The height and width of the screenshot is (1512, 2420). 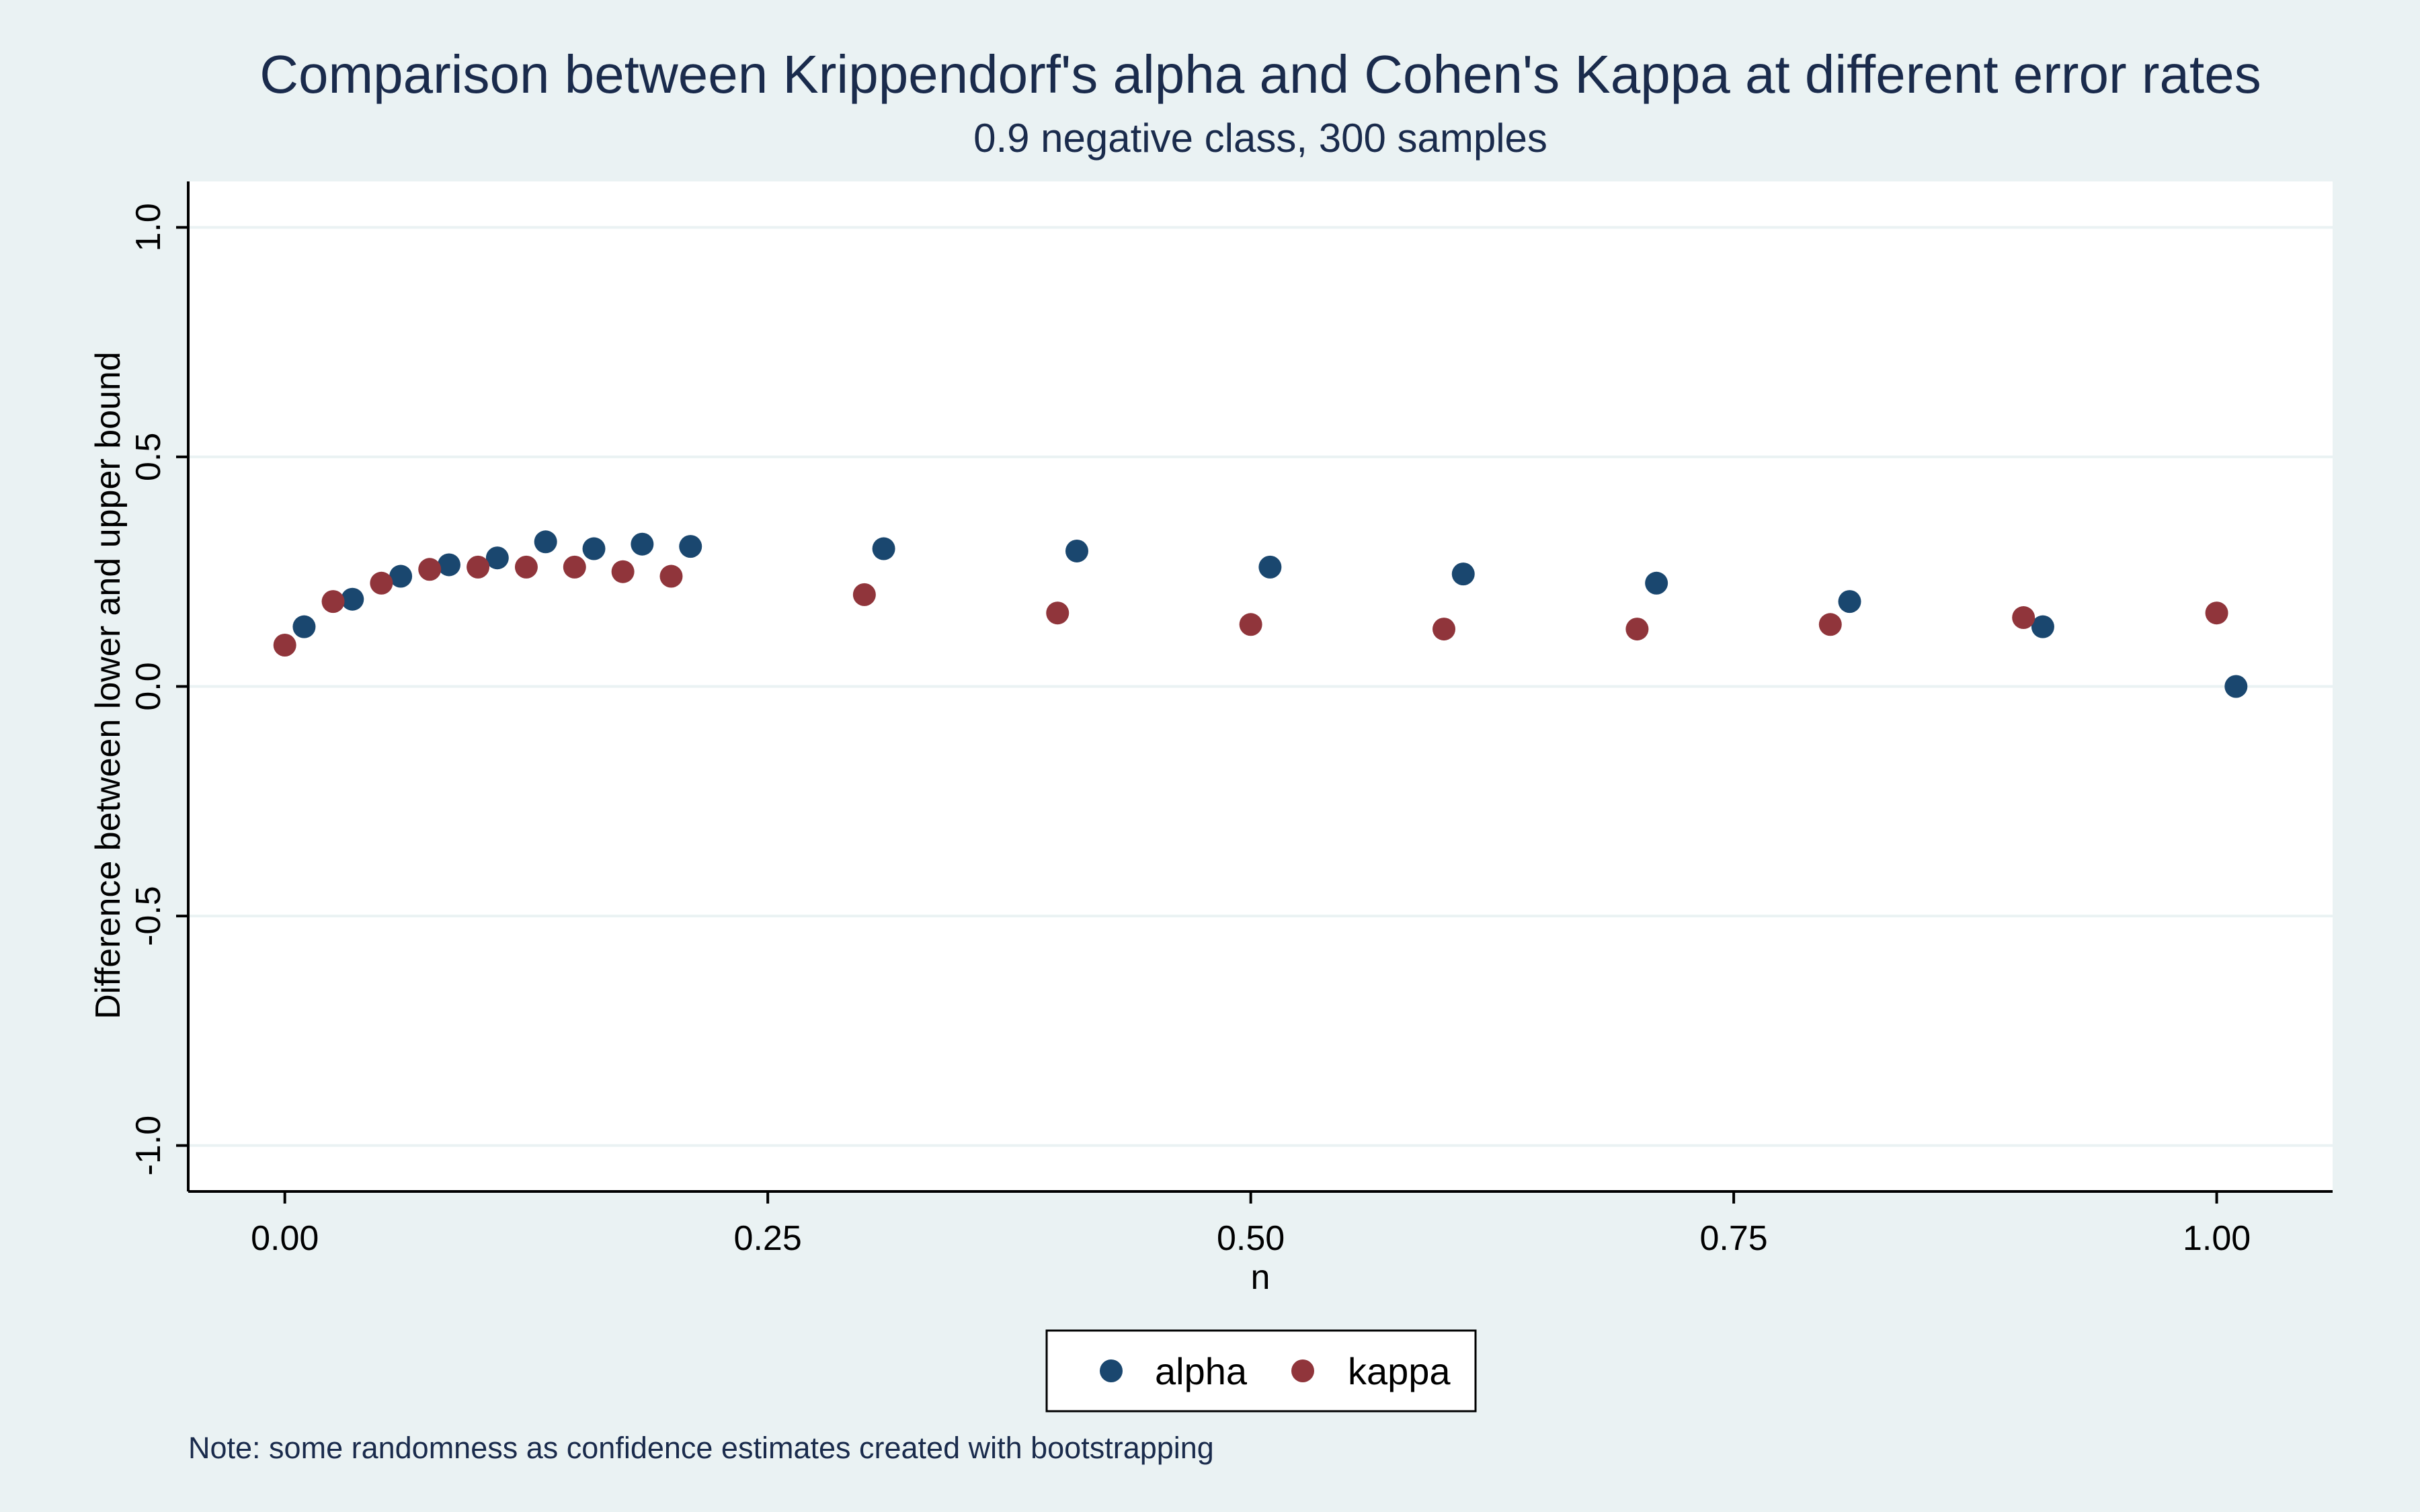 What do you see at coordinates (148, 686) in the screenshot?
I see `y-tick-label: 0.0` at bounding box center [148, 686].